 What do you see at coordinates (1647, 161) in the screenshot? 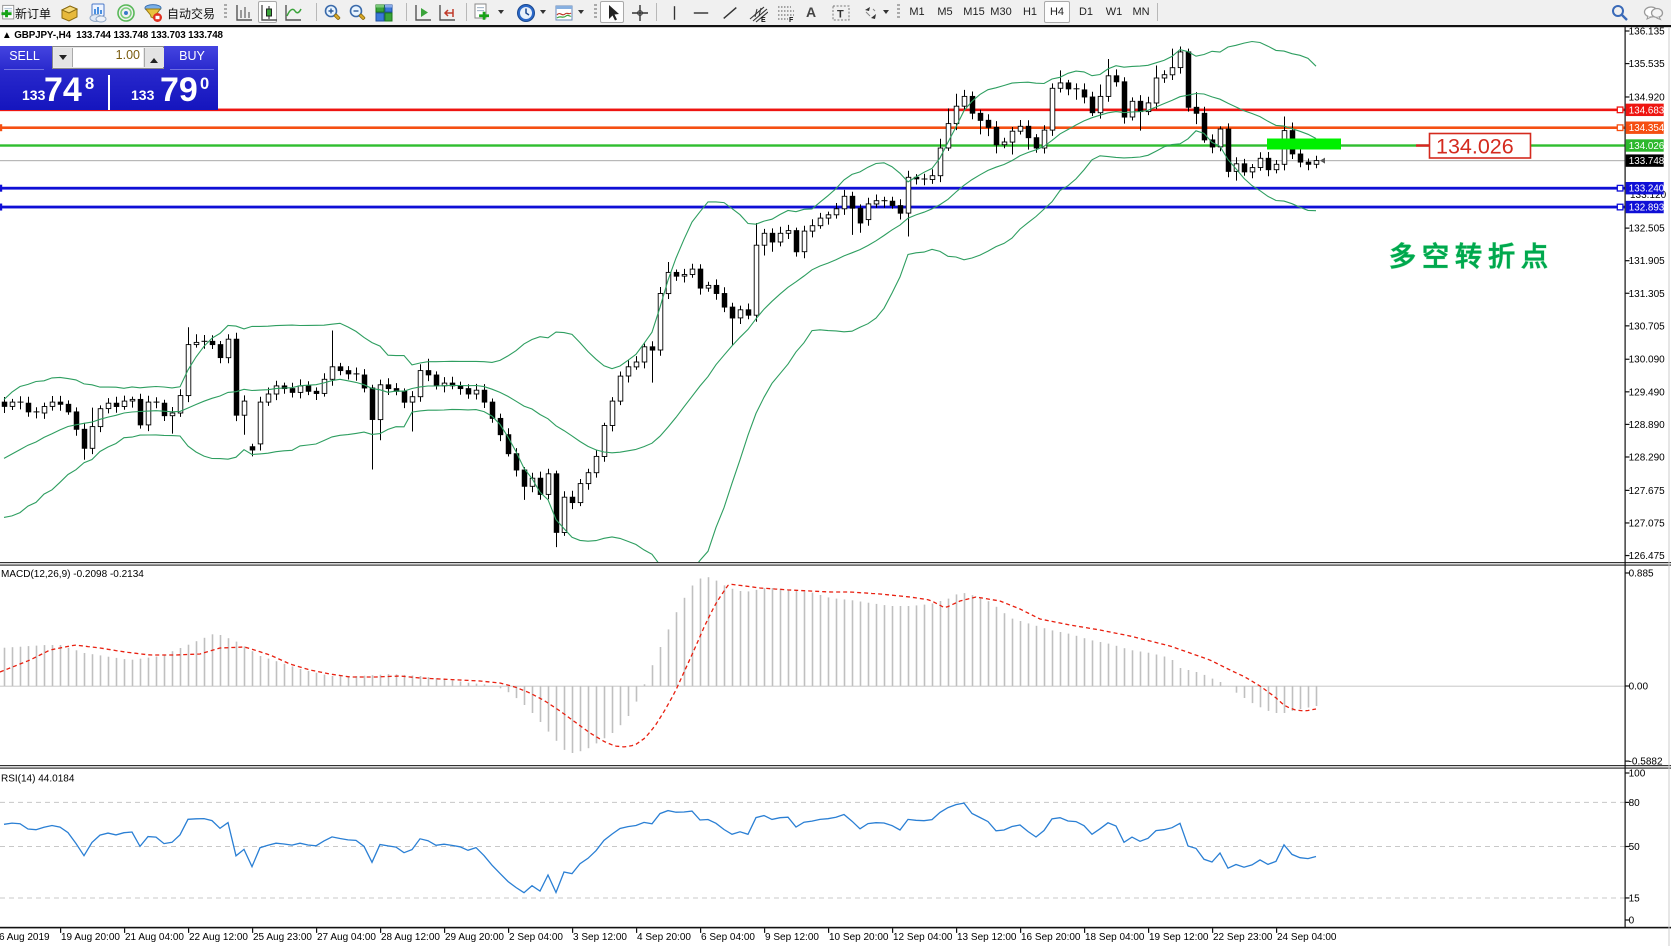
I see `svg-text: 133.748` at bounding box center [1647, 161].